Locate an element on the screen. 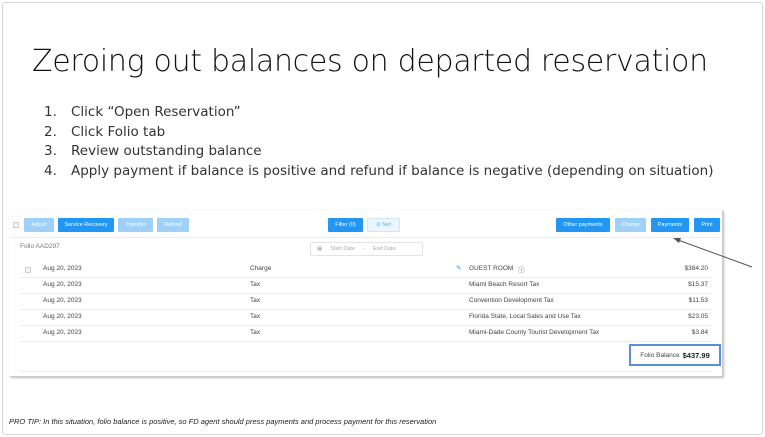 The width and height of the screenshot is (765, 437). arrow-line is located at coordinates (715, 253).